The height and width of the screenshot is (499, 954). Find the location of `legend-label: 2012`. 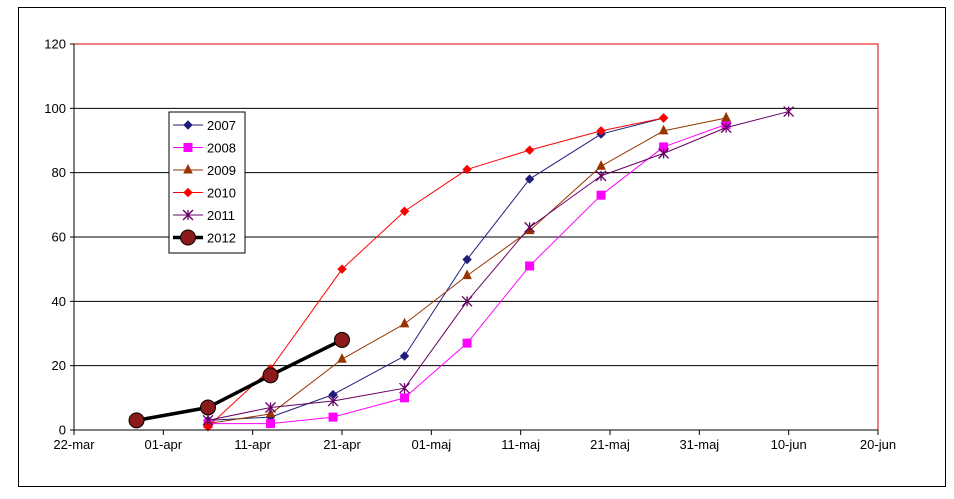

legend-label: 2012 is located at coordinates (221, 238).